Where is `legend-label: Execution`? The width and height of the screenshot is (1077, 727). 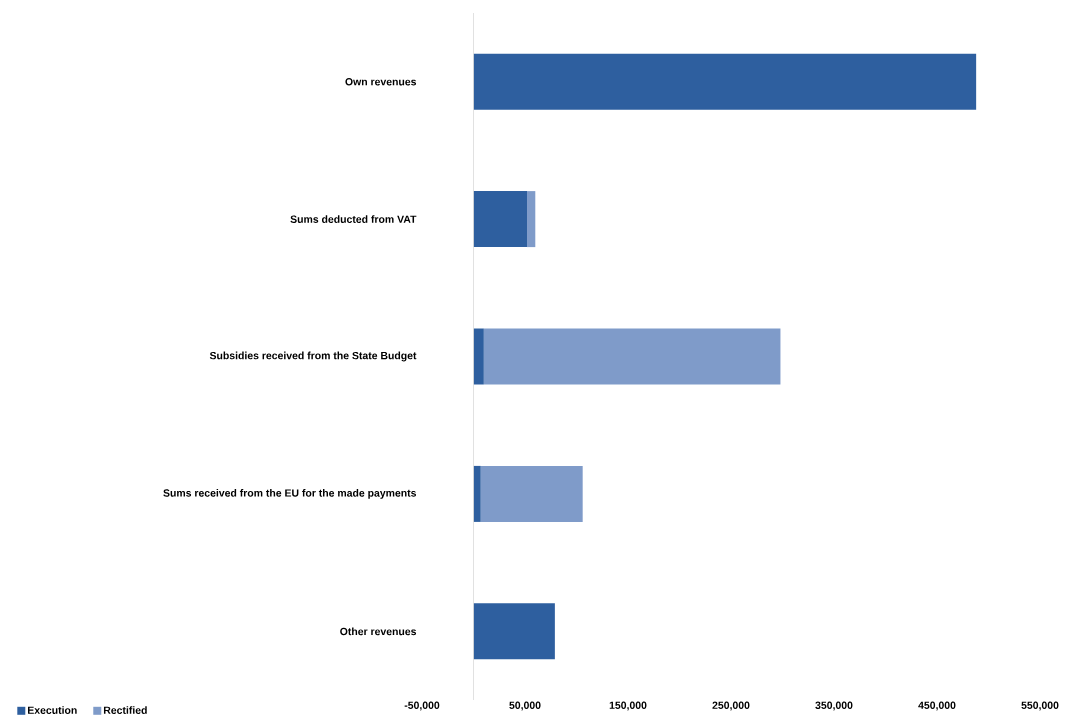 legend-label: Execution is located at coordinates (52, 710).